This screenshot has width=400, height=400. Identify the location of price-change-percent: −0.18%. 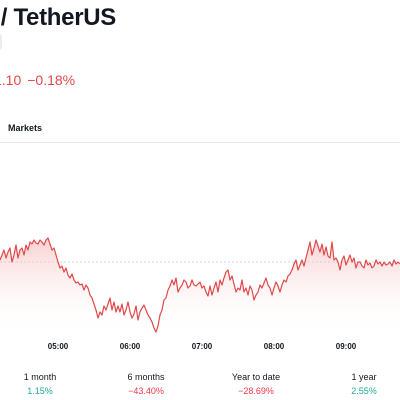
(51, 80).